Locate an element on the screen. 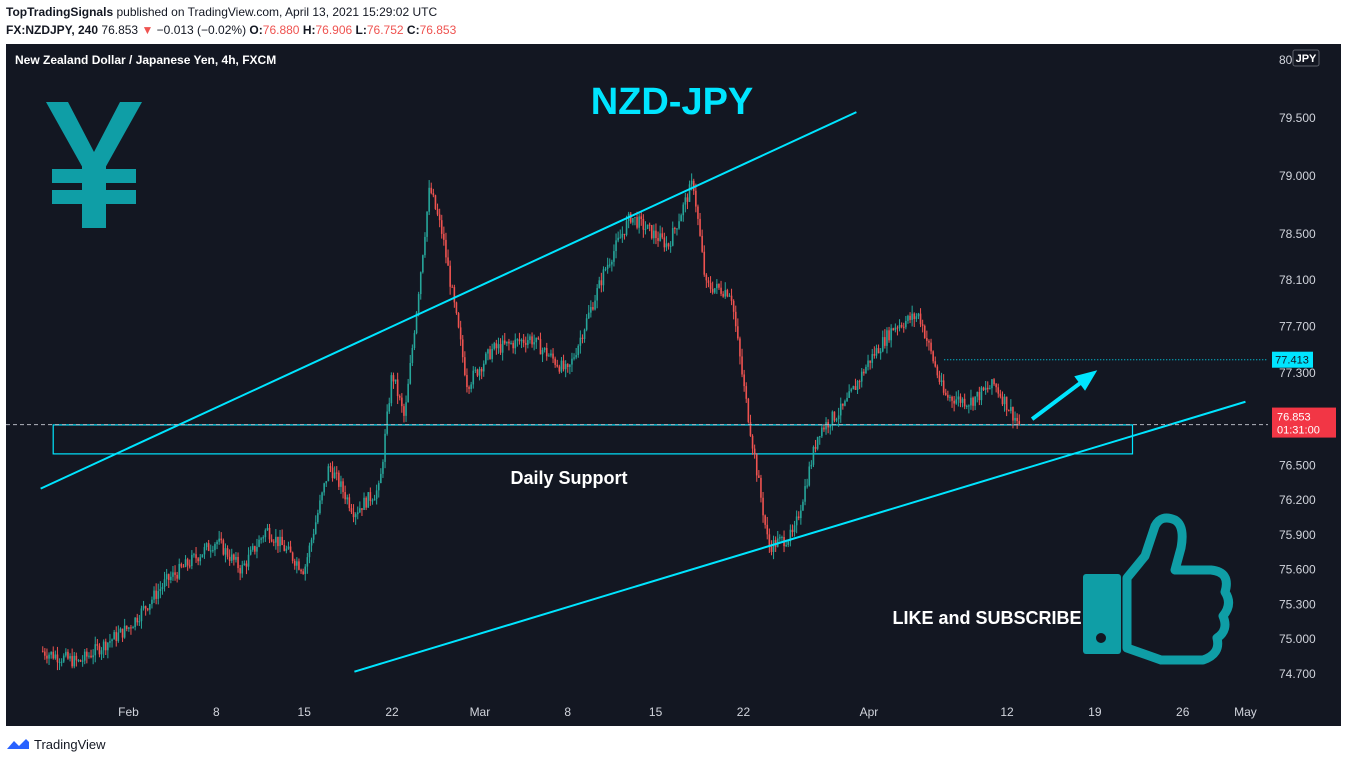  x-tick-label-3: 22 is located at coordinates (392, 712).